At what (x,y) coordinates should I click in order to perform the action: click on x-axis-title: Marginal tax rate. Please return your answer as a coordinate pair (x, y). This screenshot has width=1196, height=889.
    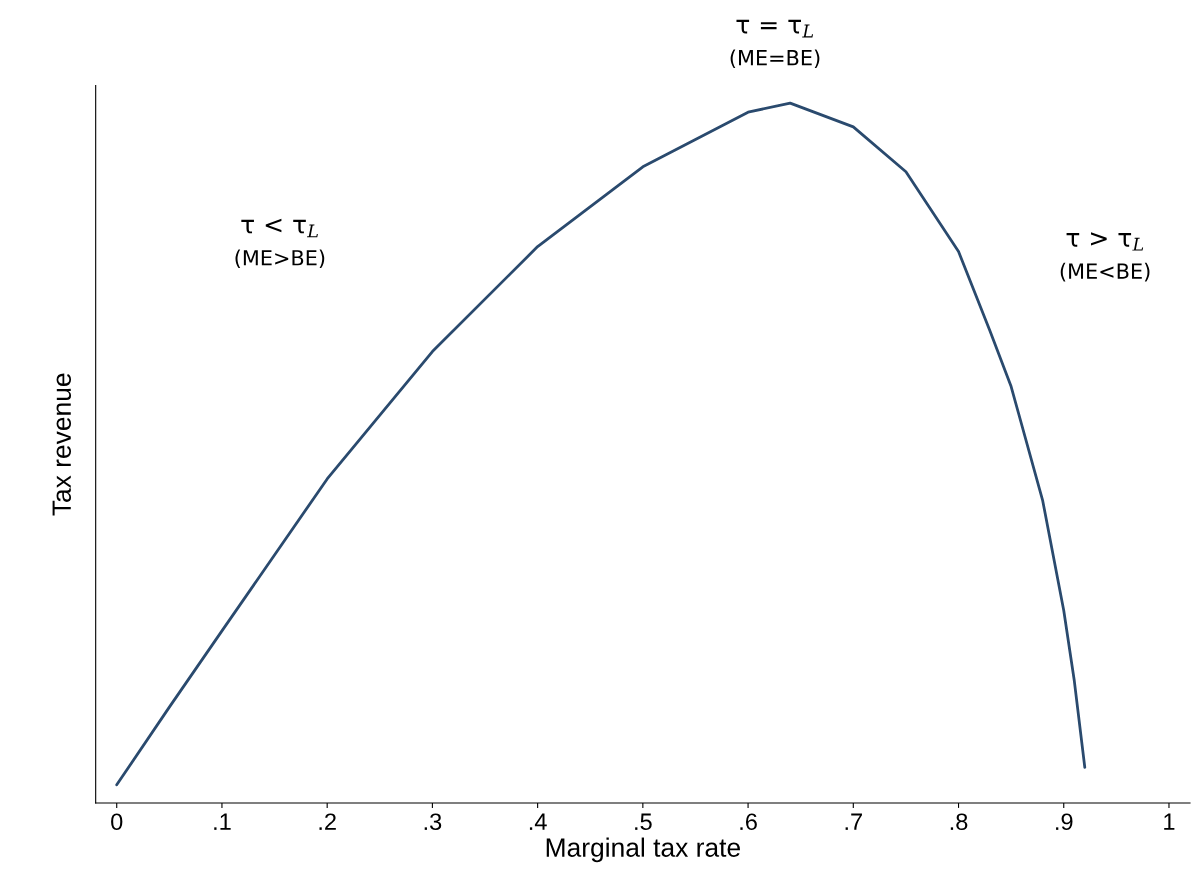
    Looking at the image, I should click on (643, 850).